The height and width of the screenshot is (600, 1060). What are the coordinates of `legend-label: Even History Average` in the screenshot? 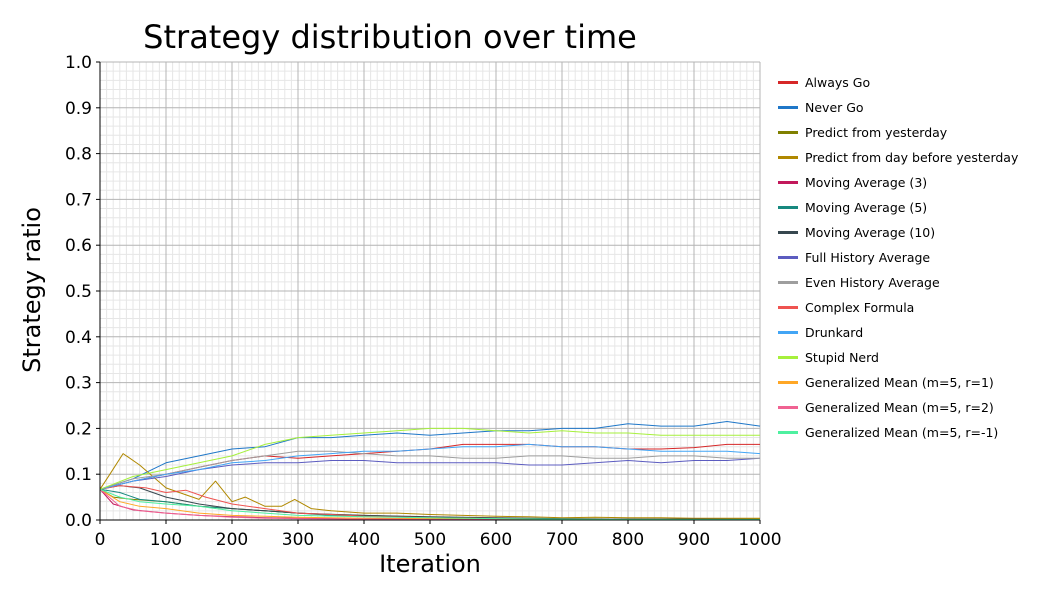 It's located at (872, 282).